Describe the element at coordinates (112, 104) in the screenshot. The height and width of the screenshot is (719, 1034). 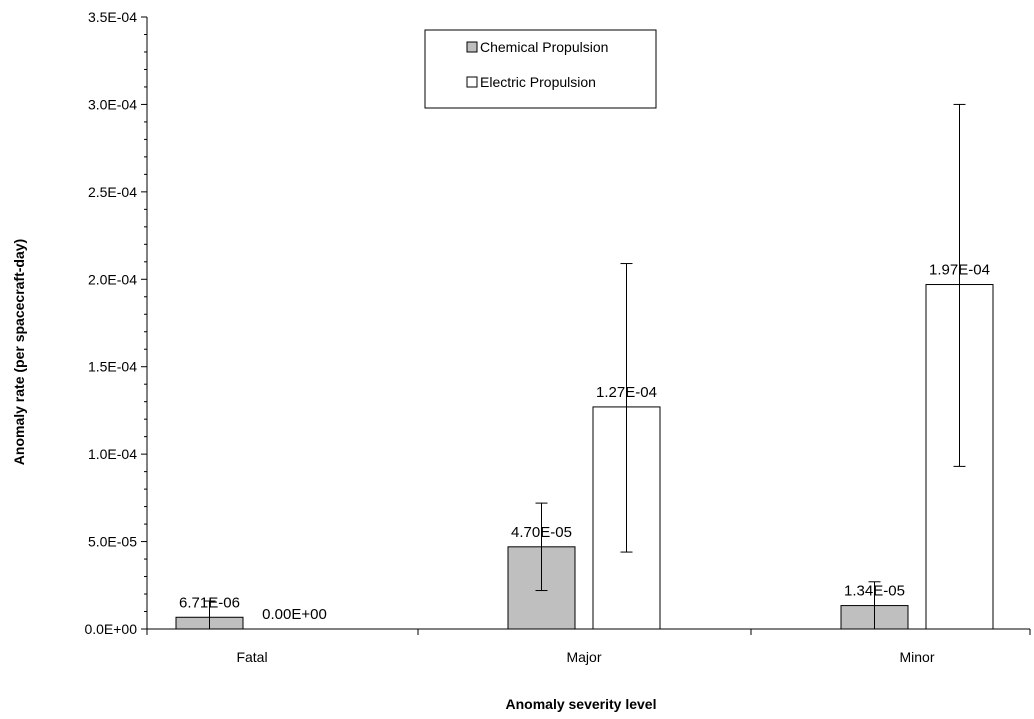
I see `y-tick-label: 3.0E-04` at that location.